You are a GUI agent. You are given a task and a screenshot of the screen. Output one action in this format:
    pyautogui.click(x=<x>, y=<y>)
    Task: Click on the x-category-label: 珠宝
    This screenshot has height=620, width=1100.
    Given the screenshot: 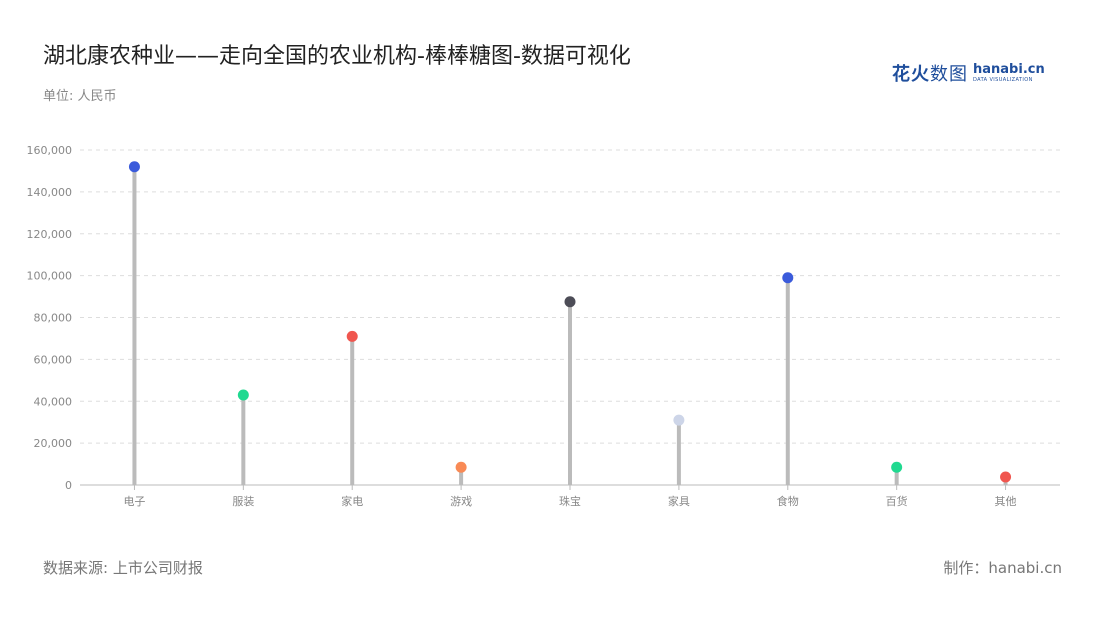 What is the action you would take?
    pyautogui.click(x=570, y=501)
    